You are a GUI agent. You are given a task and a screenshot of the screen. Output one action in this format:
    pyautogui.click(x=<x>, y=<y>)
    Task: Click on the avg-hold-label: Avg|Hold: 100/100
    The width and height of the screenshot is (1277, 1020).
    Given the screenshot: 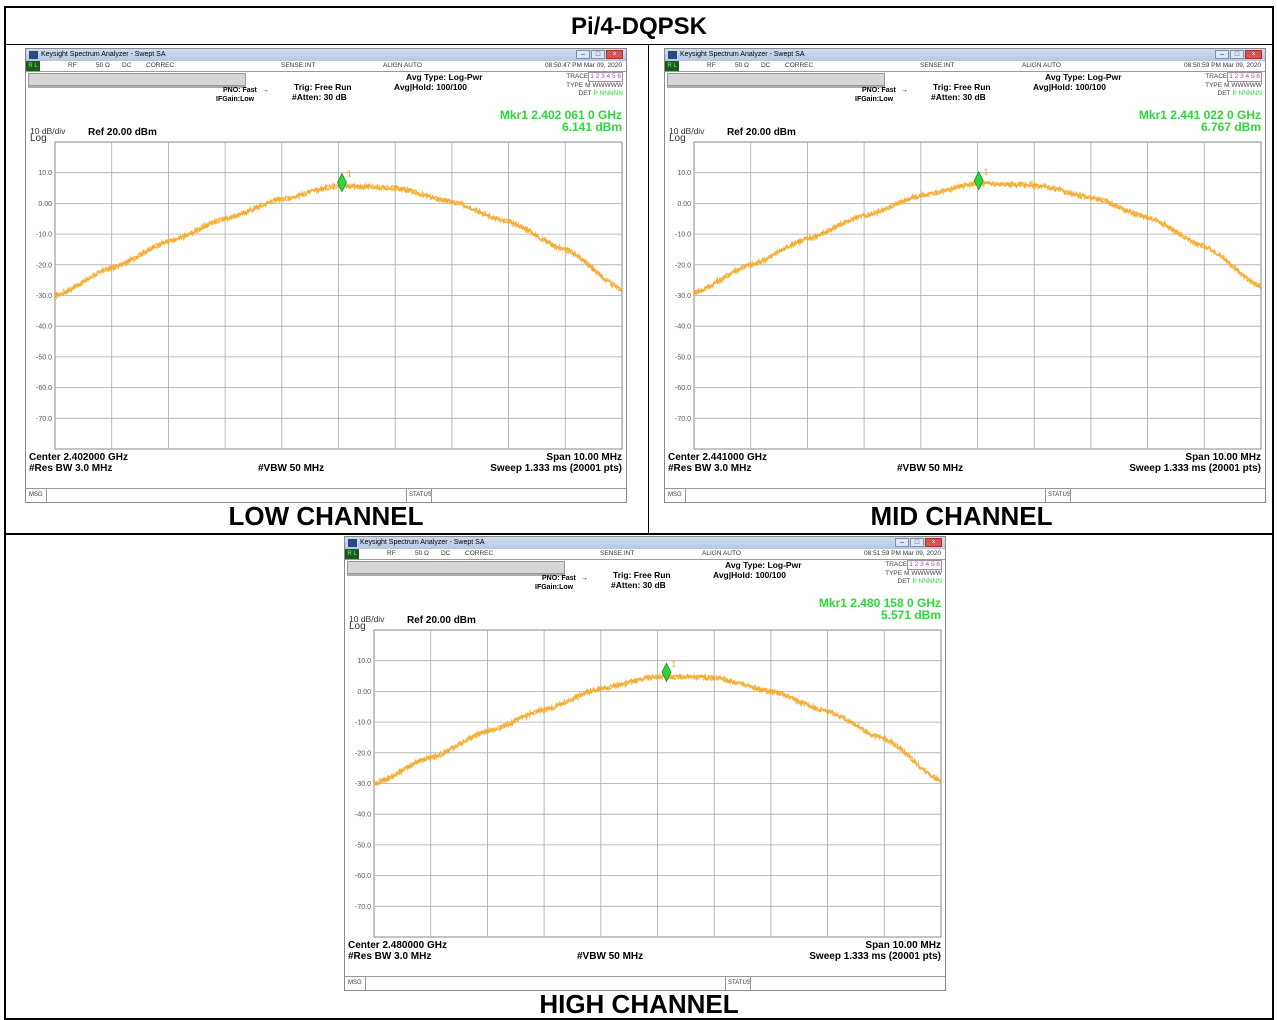 What is the action you would take?
    pyautogui.click(x=1069, y=87)
    